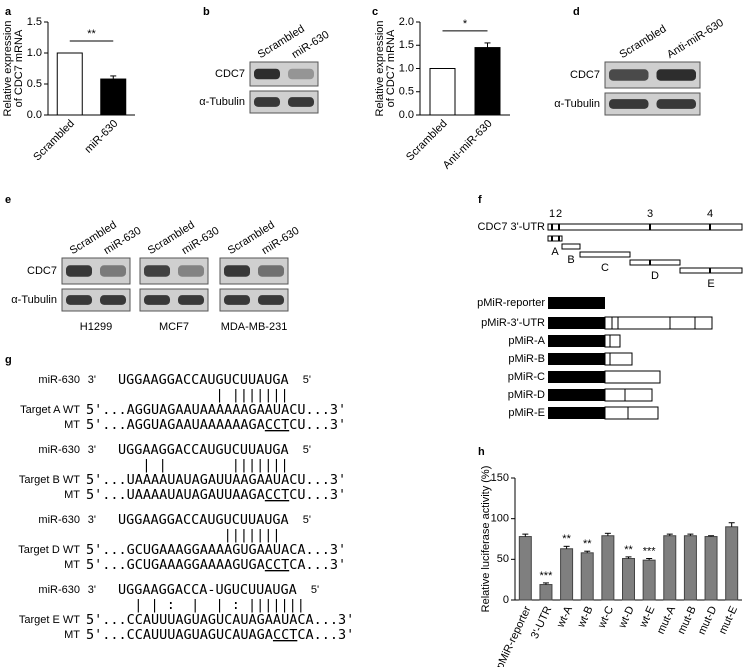 The height and width of the screenshot is (667, 745). What do you see at coordinates (605, 617) in the screenshot?
I see `x-tick-label: wt-C` at bounding box center [605, 617].